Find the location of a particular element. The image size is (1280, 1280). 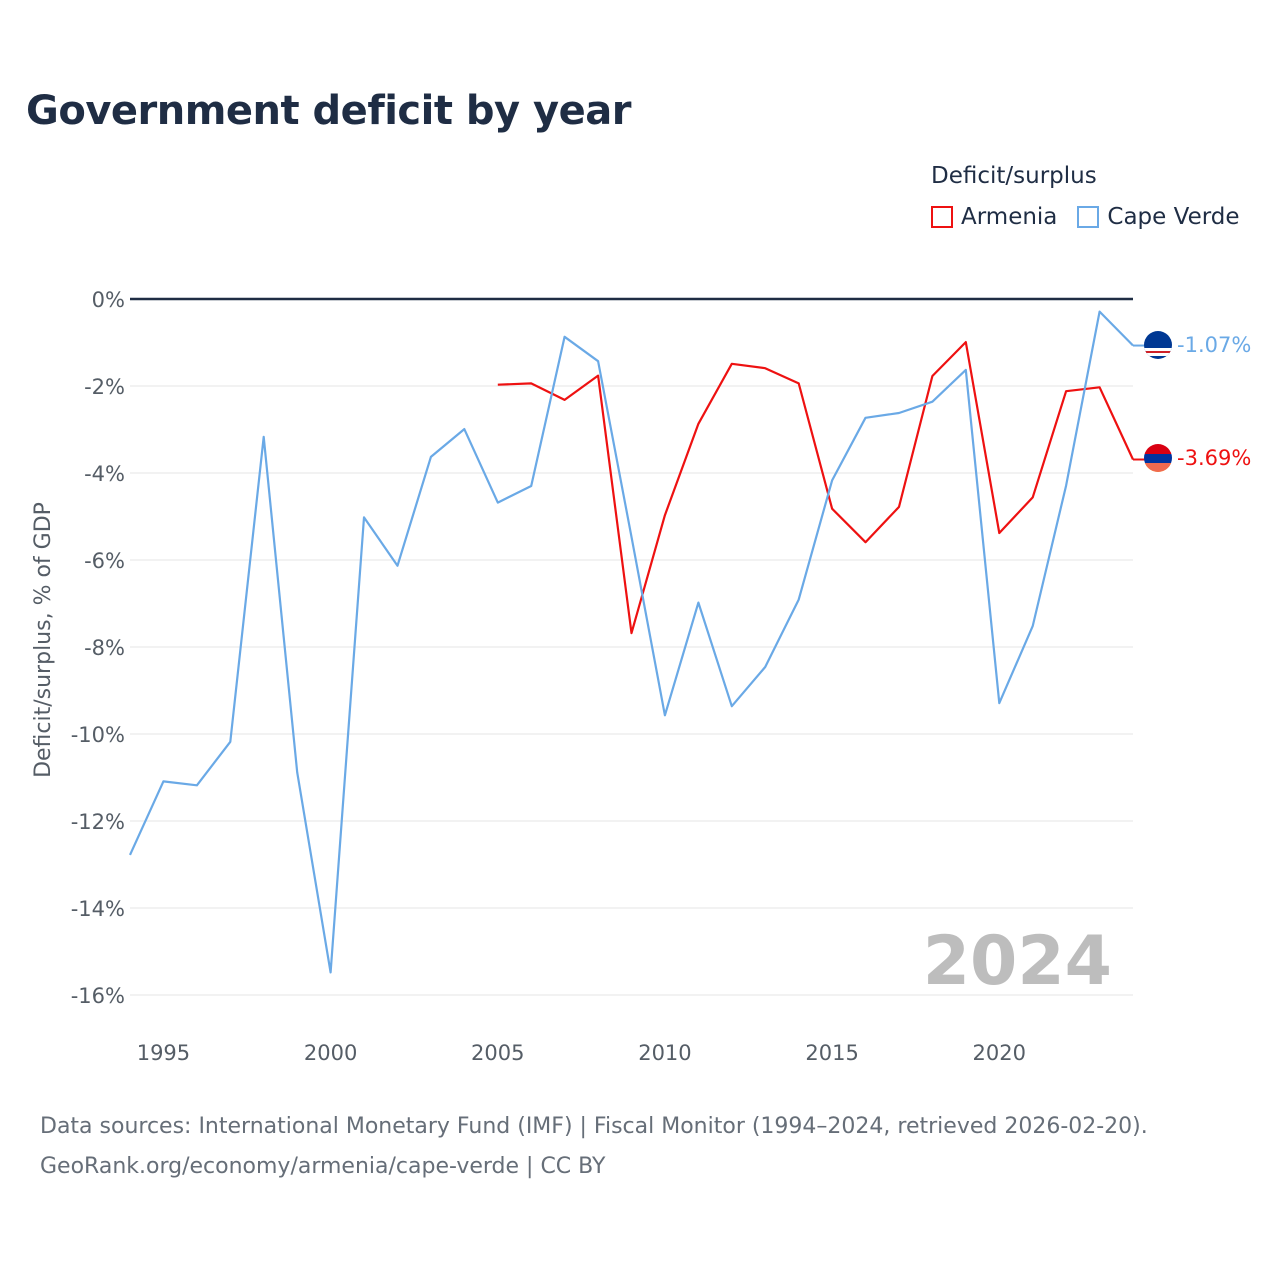

x-tick-label: 2015 is located at coordinates (831, 1053).